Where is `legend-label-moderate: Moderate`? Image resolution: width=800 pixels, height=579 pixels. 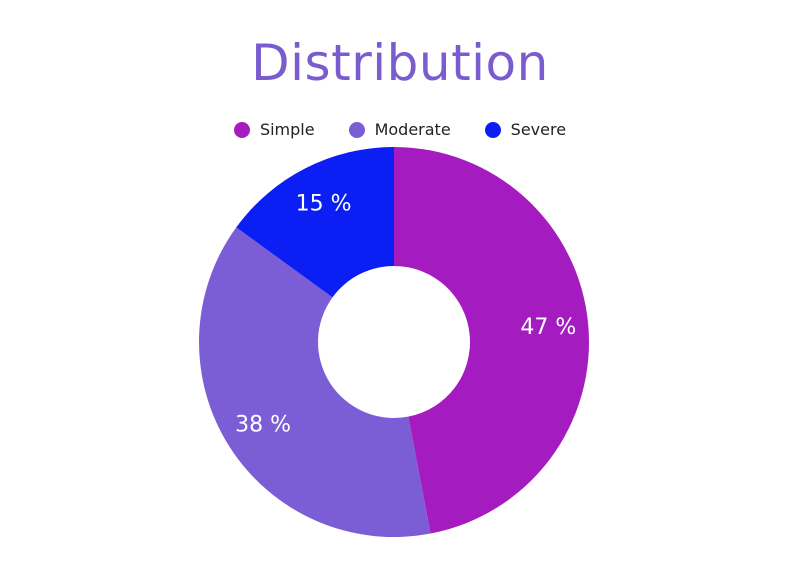 legend-label-moderate: Moderate is located at coordinates (412, 129).